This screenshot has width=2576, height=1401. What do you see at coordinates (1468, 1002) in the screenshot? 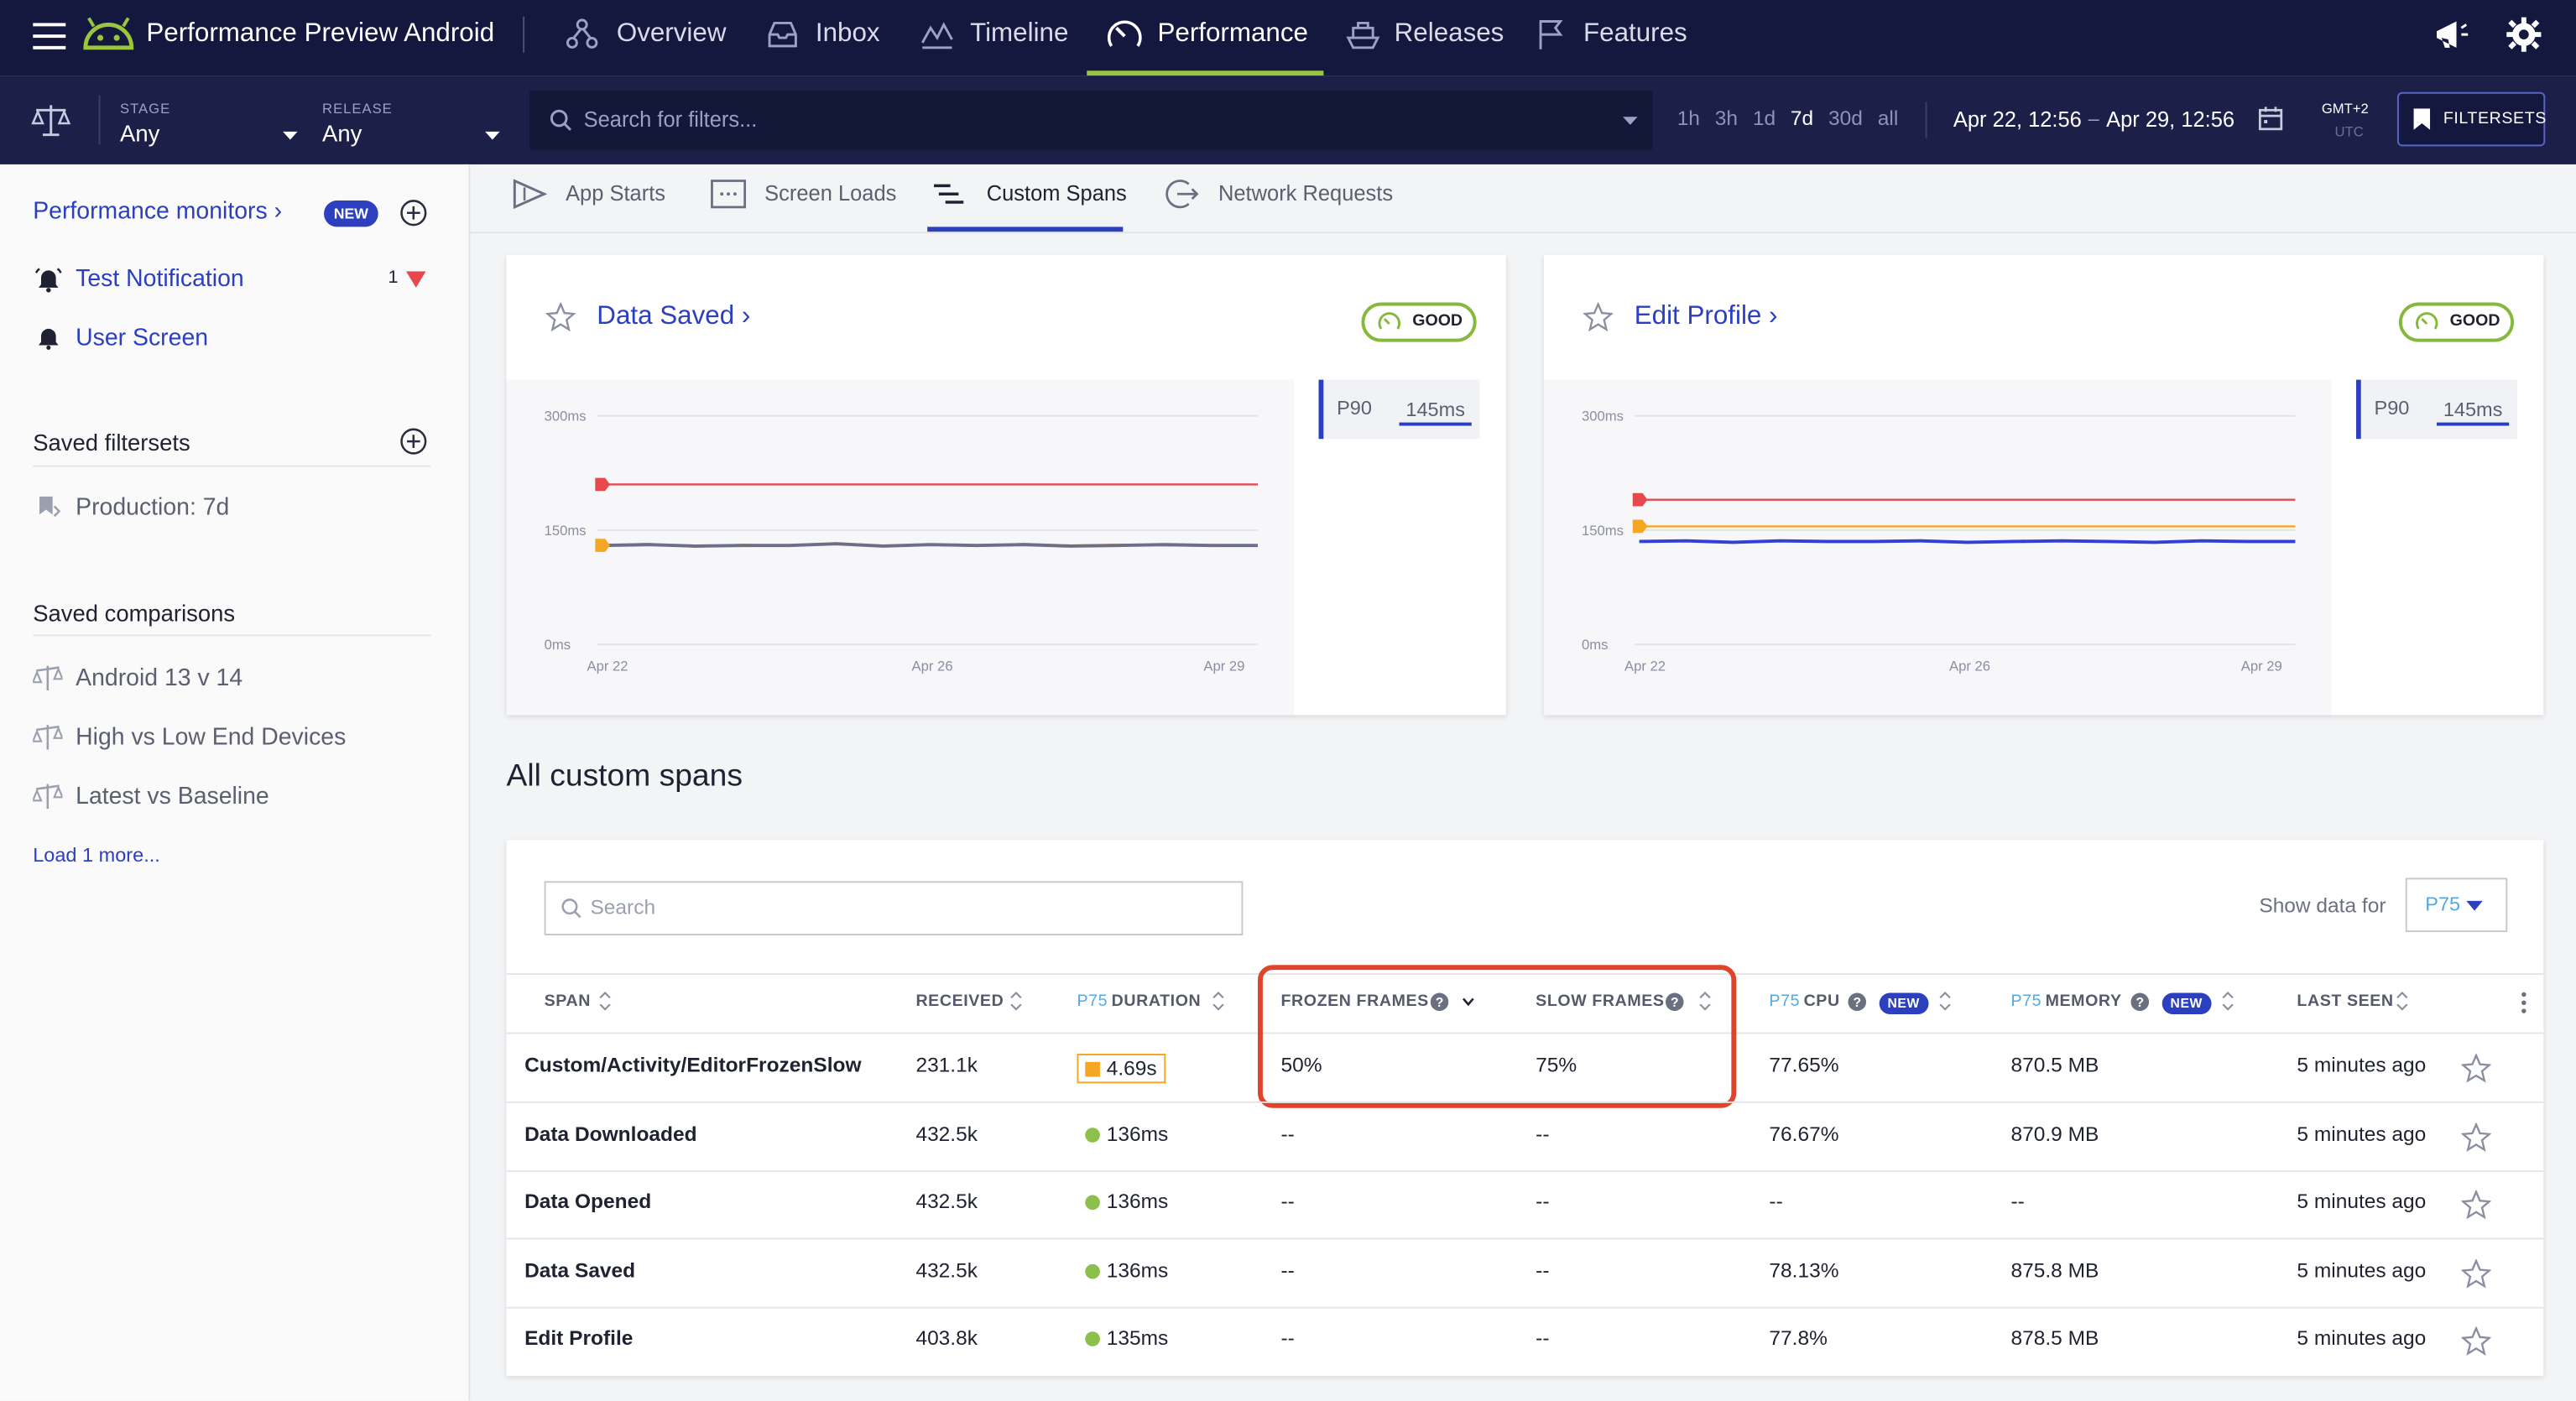
I see `sort-descending-icon` at bounding box center [1468, 1002].